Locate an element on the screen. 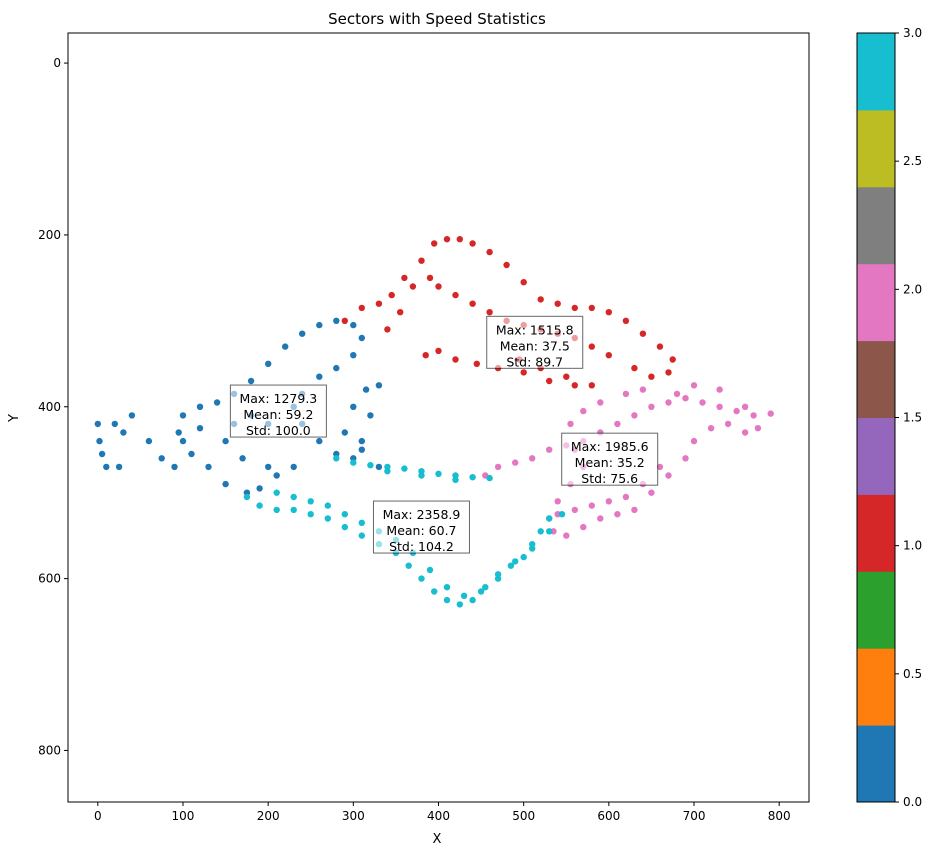 Image resolution: width=936 pixels, height=855 pixels. y-tick-label-4: 800 is located at coordinates (49, 750).